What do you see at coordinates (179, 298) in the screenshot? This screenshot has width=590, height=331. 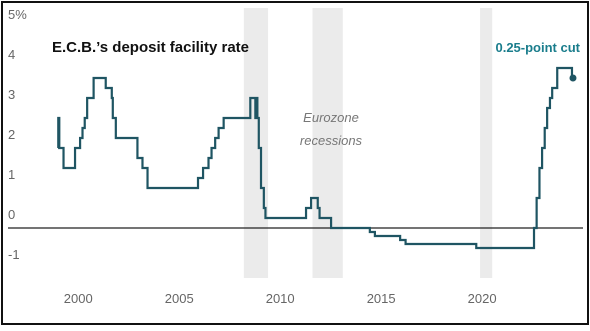 I see `x-tick-label: 2005` at bounding box center [179, 298].